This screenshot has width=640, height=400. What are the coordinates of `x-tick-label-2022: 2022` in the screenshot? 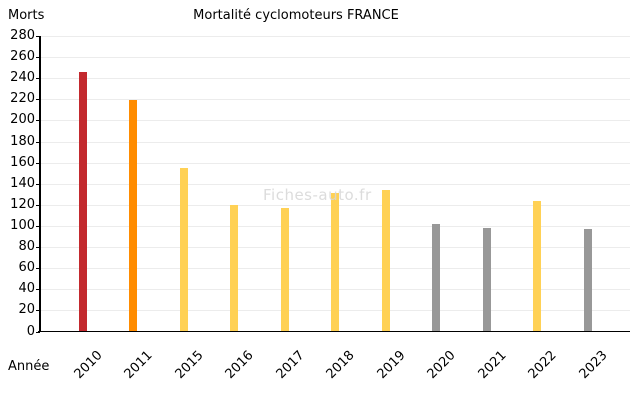 It's located at (542, 365).